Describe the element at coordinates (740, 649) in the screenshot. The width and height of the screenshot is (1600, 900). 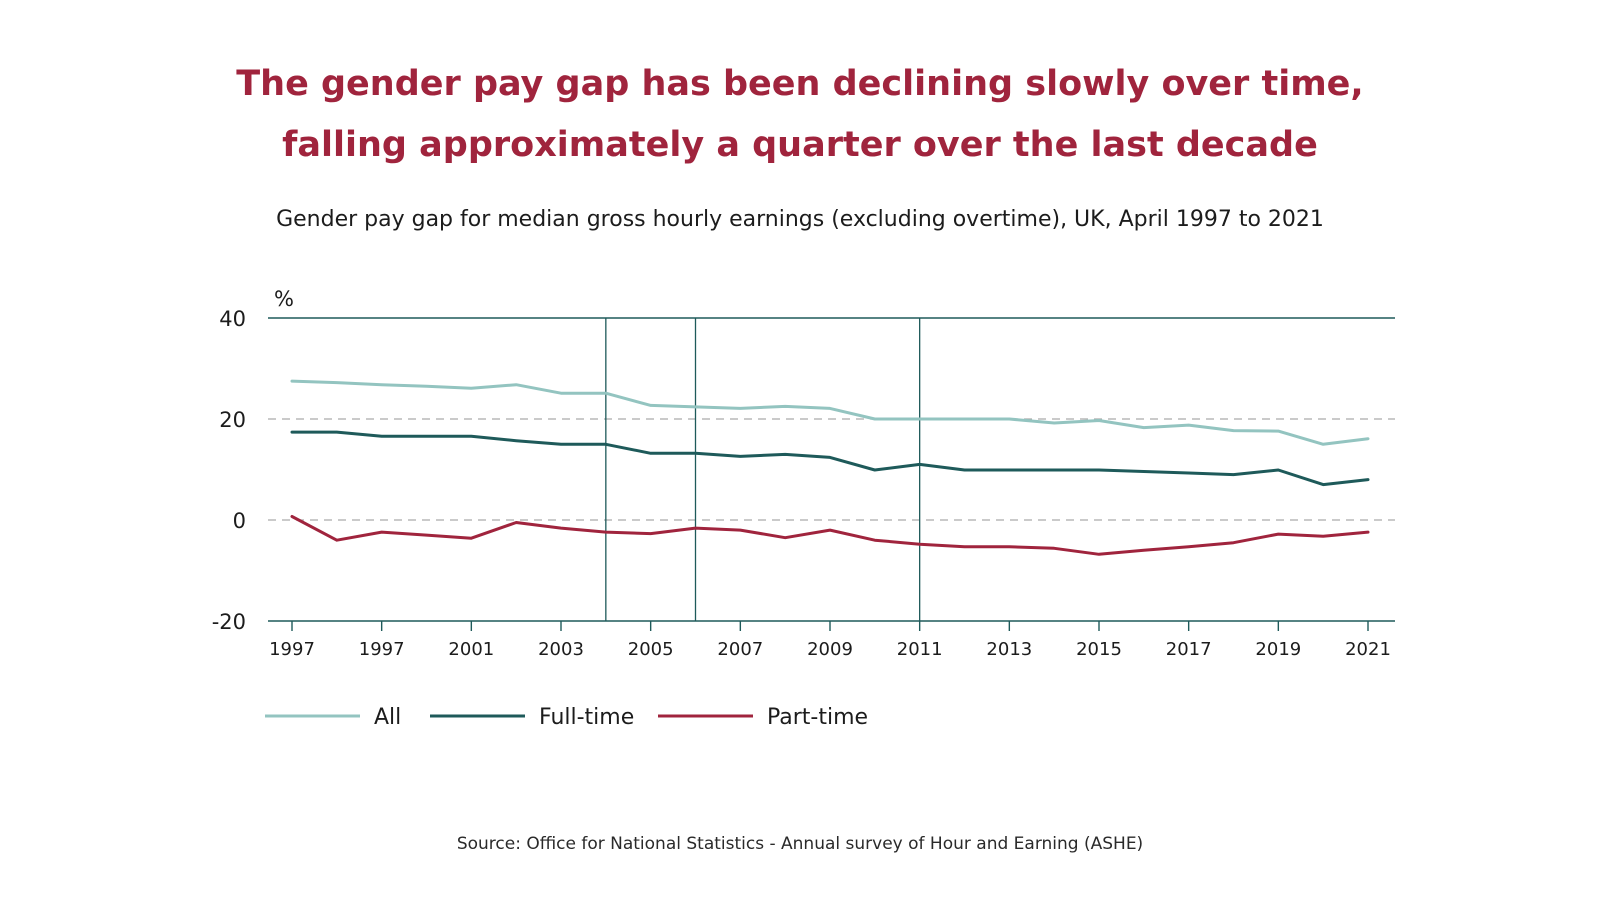
I see `x-tick-label: 2007` at that location.